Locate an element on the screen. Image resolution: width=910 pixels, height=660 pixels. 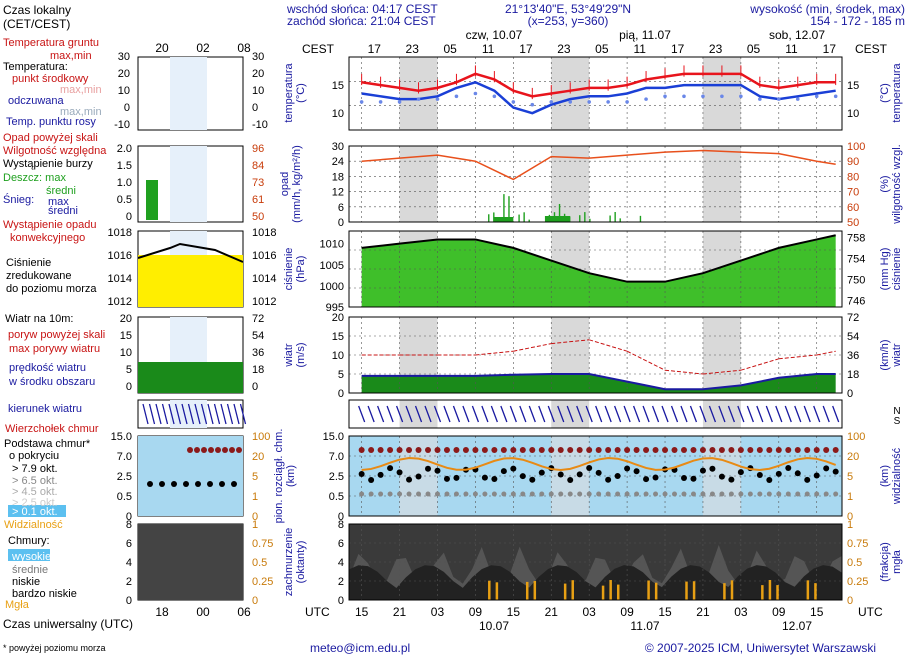
utc-date: 12.07 is located at coordinates (797, 626).